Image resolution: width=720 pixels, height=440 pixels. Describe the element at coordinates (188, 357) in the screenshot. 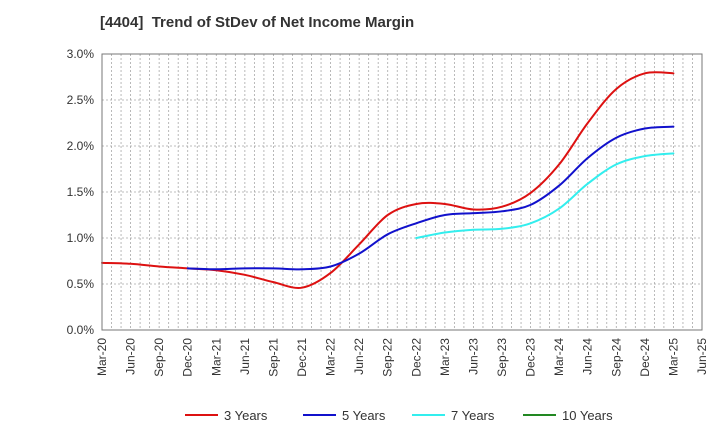

I see `x-tick-label: Dec-20` at that location.